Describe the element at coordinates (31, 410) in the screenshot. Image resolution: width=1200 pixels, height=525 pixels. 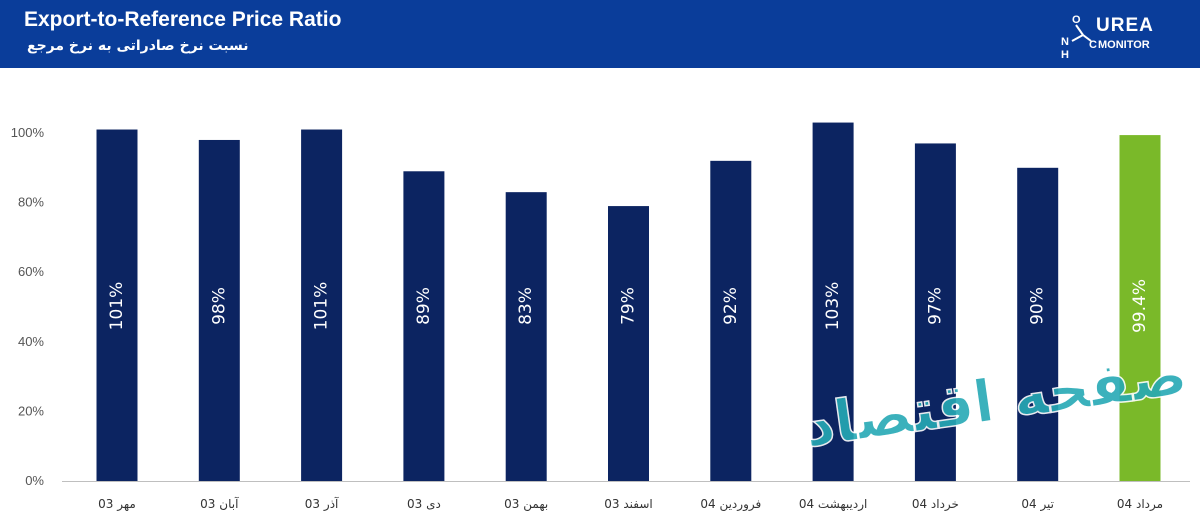
I see `y-tick-label: 20%` at that location.